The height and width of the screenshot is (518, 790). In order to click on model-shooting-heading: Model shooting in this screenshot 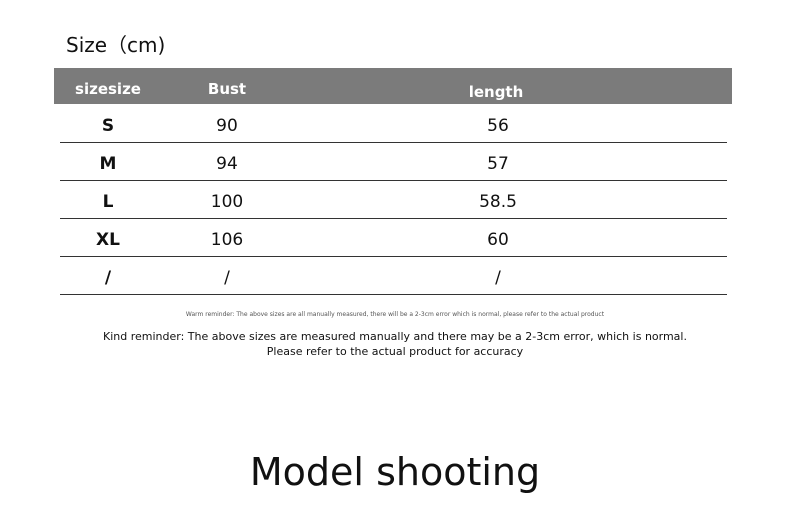, I will do `click(395, 472)`.